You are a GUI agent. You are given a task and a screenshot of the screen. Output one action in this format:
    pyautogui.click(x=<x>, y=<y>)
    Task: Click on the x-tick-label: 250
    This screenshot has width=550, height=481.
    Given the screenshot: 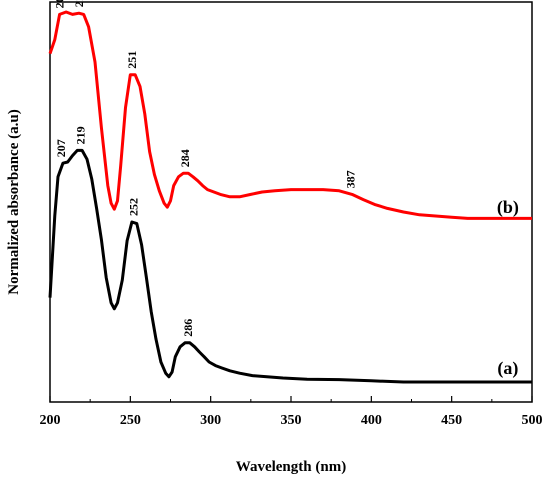 What is the action you would take?
    pyautogui.click(x=130, y=420)
    